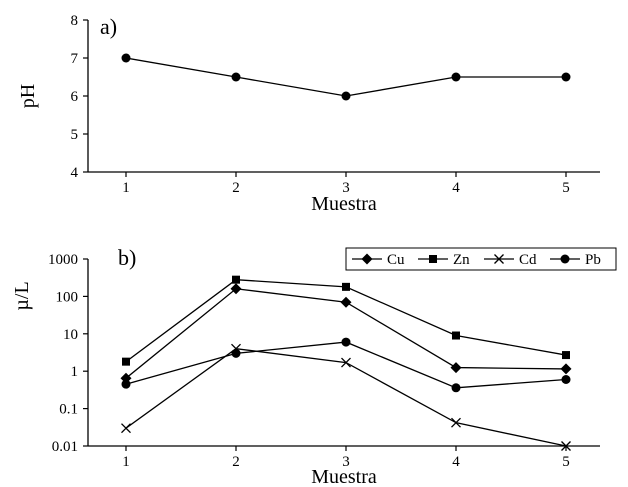  I want to click on y-tick-label: 100, so click(67, 297).